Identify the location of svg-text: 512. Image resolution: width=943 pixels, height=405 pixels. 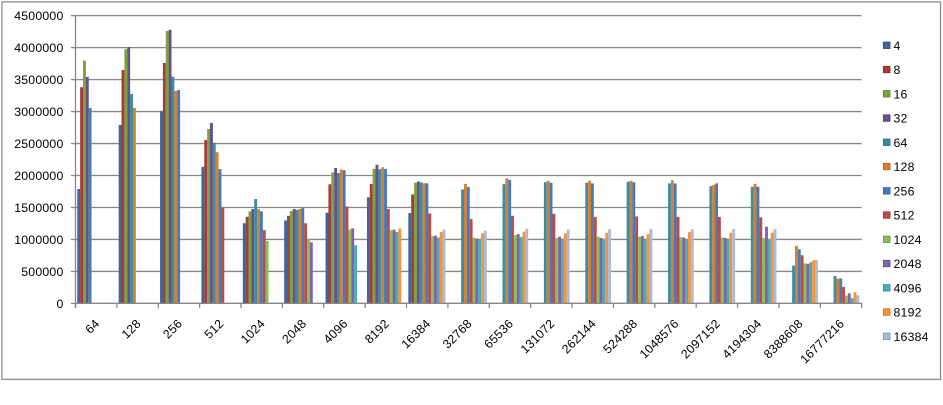
(904, 216).